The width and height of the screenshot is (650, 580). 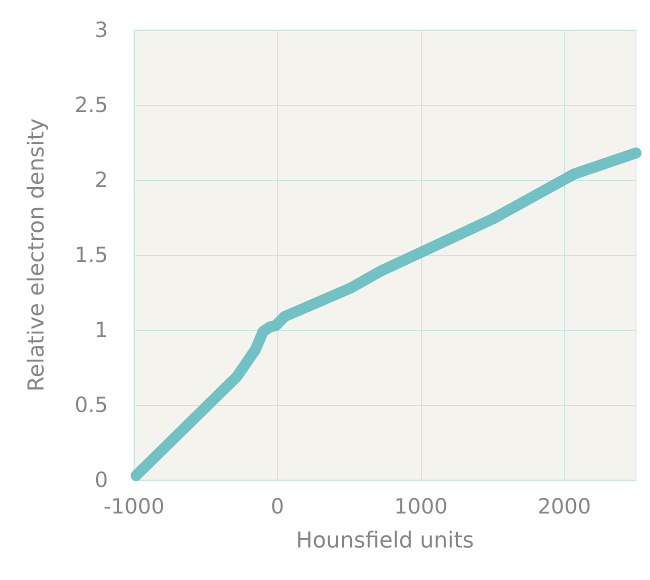 What do you see at coordinates (101, 330) in the screenshot?
I see `y-tick-label: 1` at bounding box center [101, 330].